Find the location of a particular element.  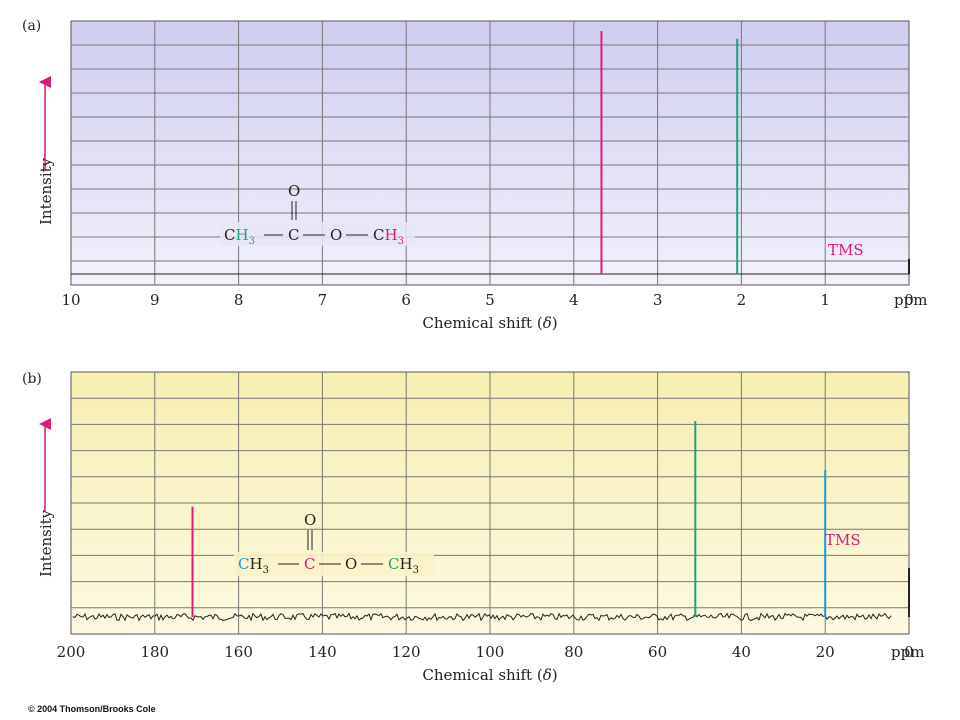

panel-a-x-tick-label: 8 is located at coordinates (239, 300).